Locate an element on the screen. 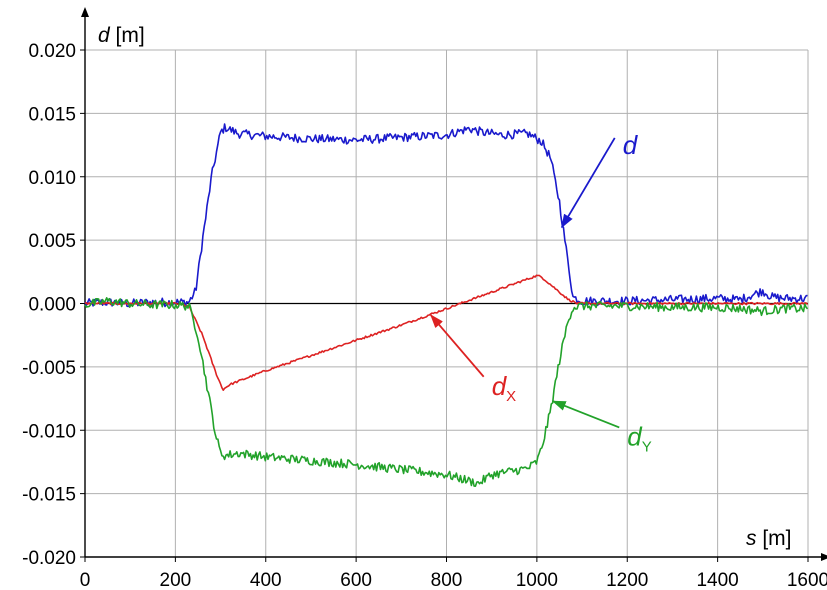 This screenshot has height=590, width=827. y-tick-label: -0.020 is located at coordinates (49, 558).